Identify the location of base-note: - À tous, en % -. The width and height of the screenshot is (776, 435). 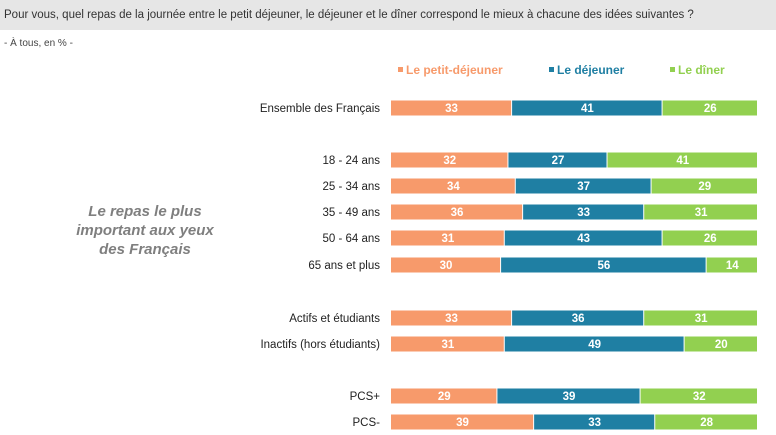
(38, 43).